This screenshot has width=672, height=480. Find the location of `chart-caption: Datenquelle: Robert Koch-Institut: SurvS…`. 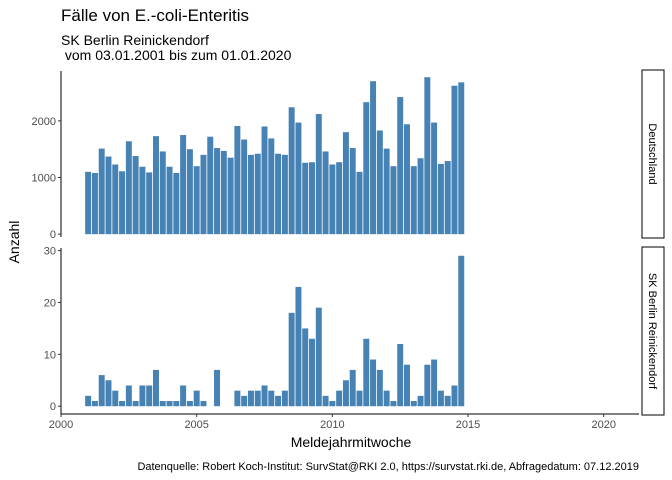

chart-caption: Datenquelle: Robert Koch-Institut: SurvS… is located at coordinates (388, 467).